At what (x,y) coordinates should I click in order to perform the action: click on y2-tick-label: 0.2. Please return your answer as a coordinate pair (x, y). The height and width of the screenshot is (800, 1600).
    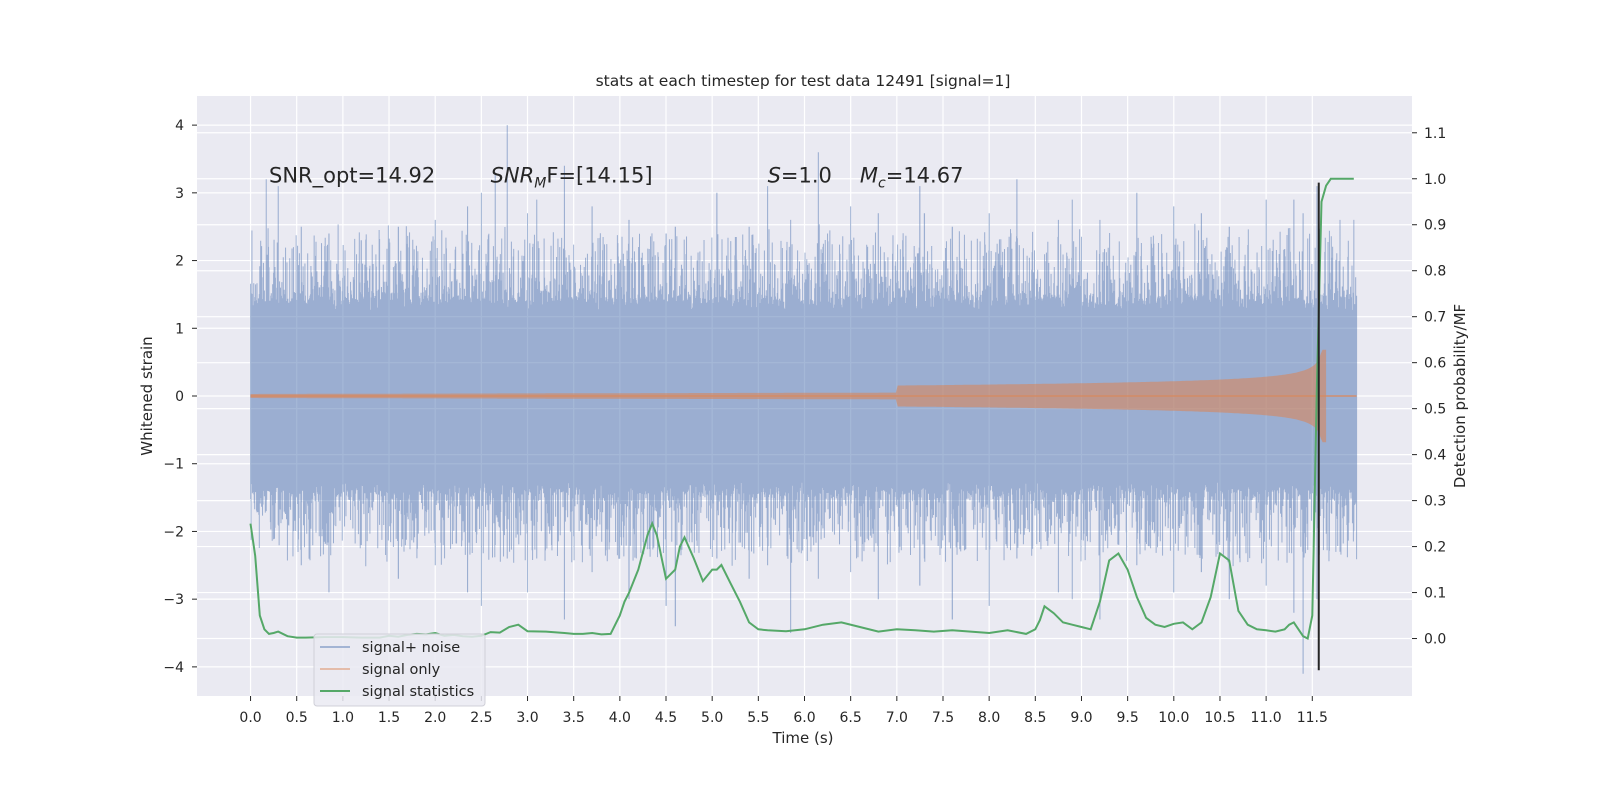
    Looking at the image, I should click on (1435, 548).